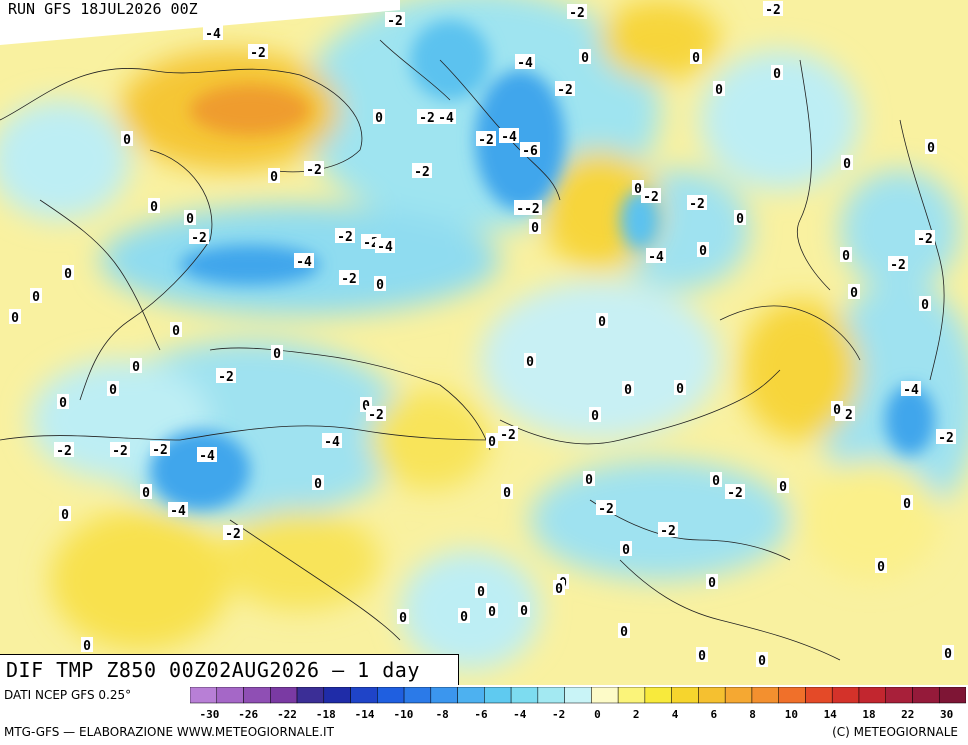  I want to click on scale-label: -6, so click(481, 714).